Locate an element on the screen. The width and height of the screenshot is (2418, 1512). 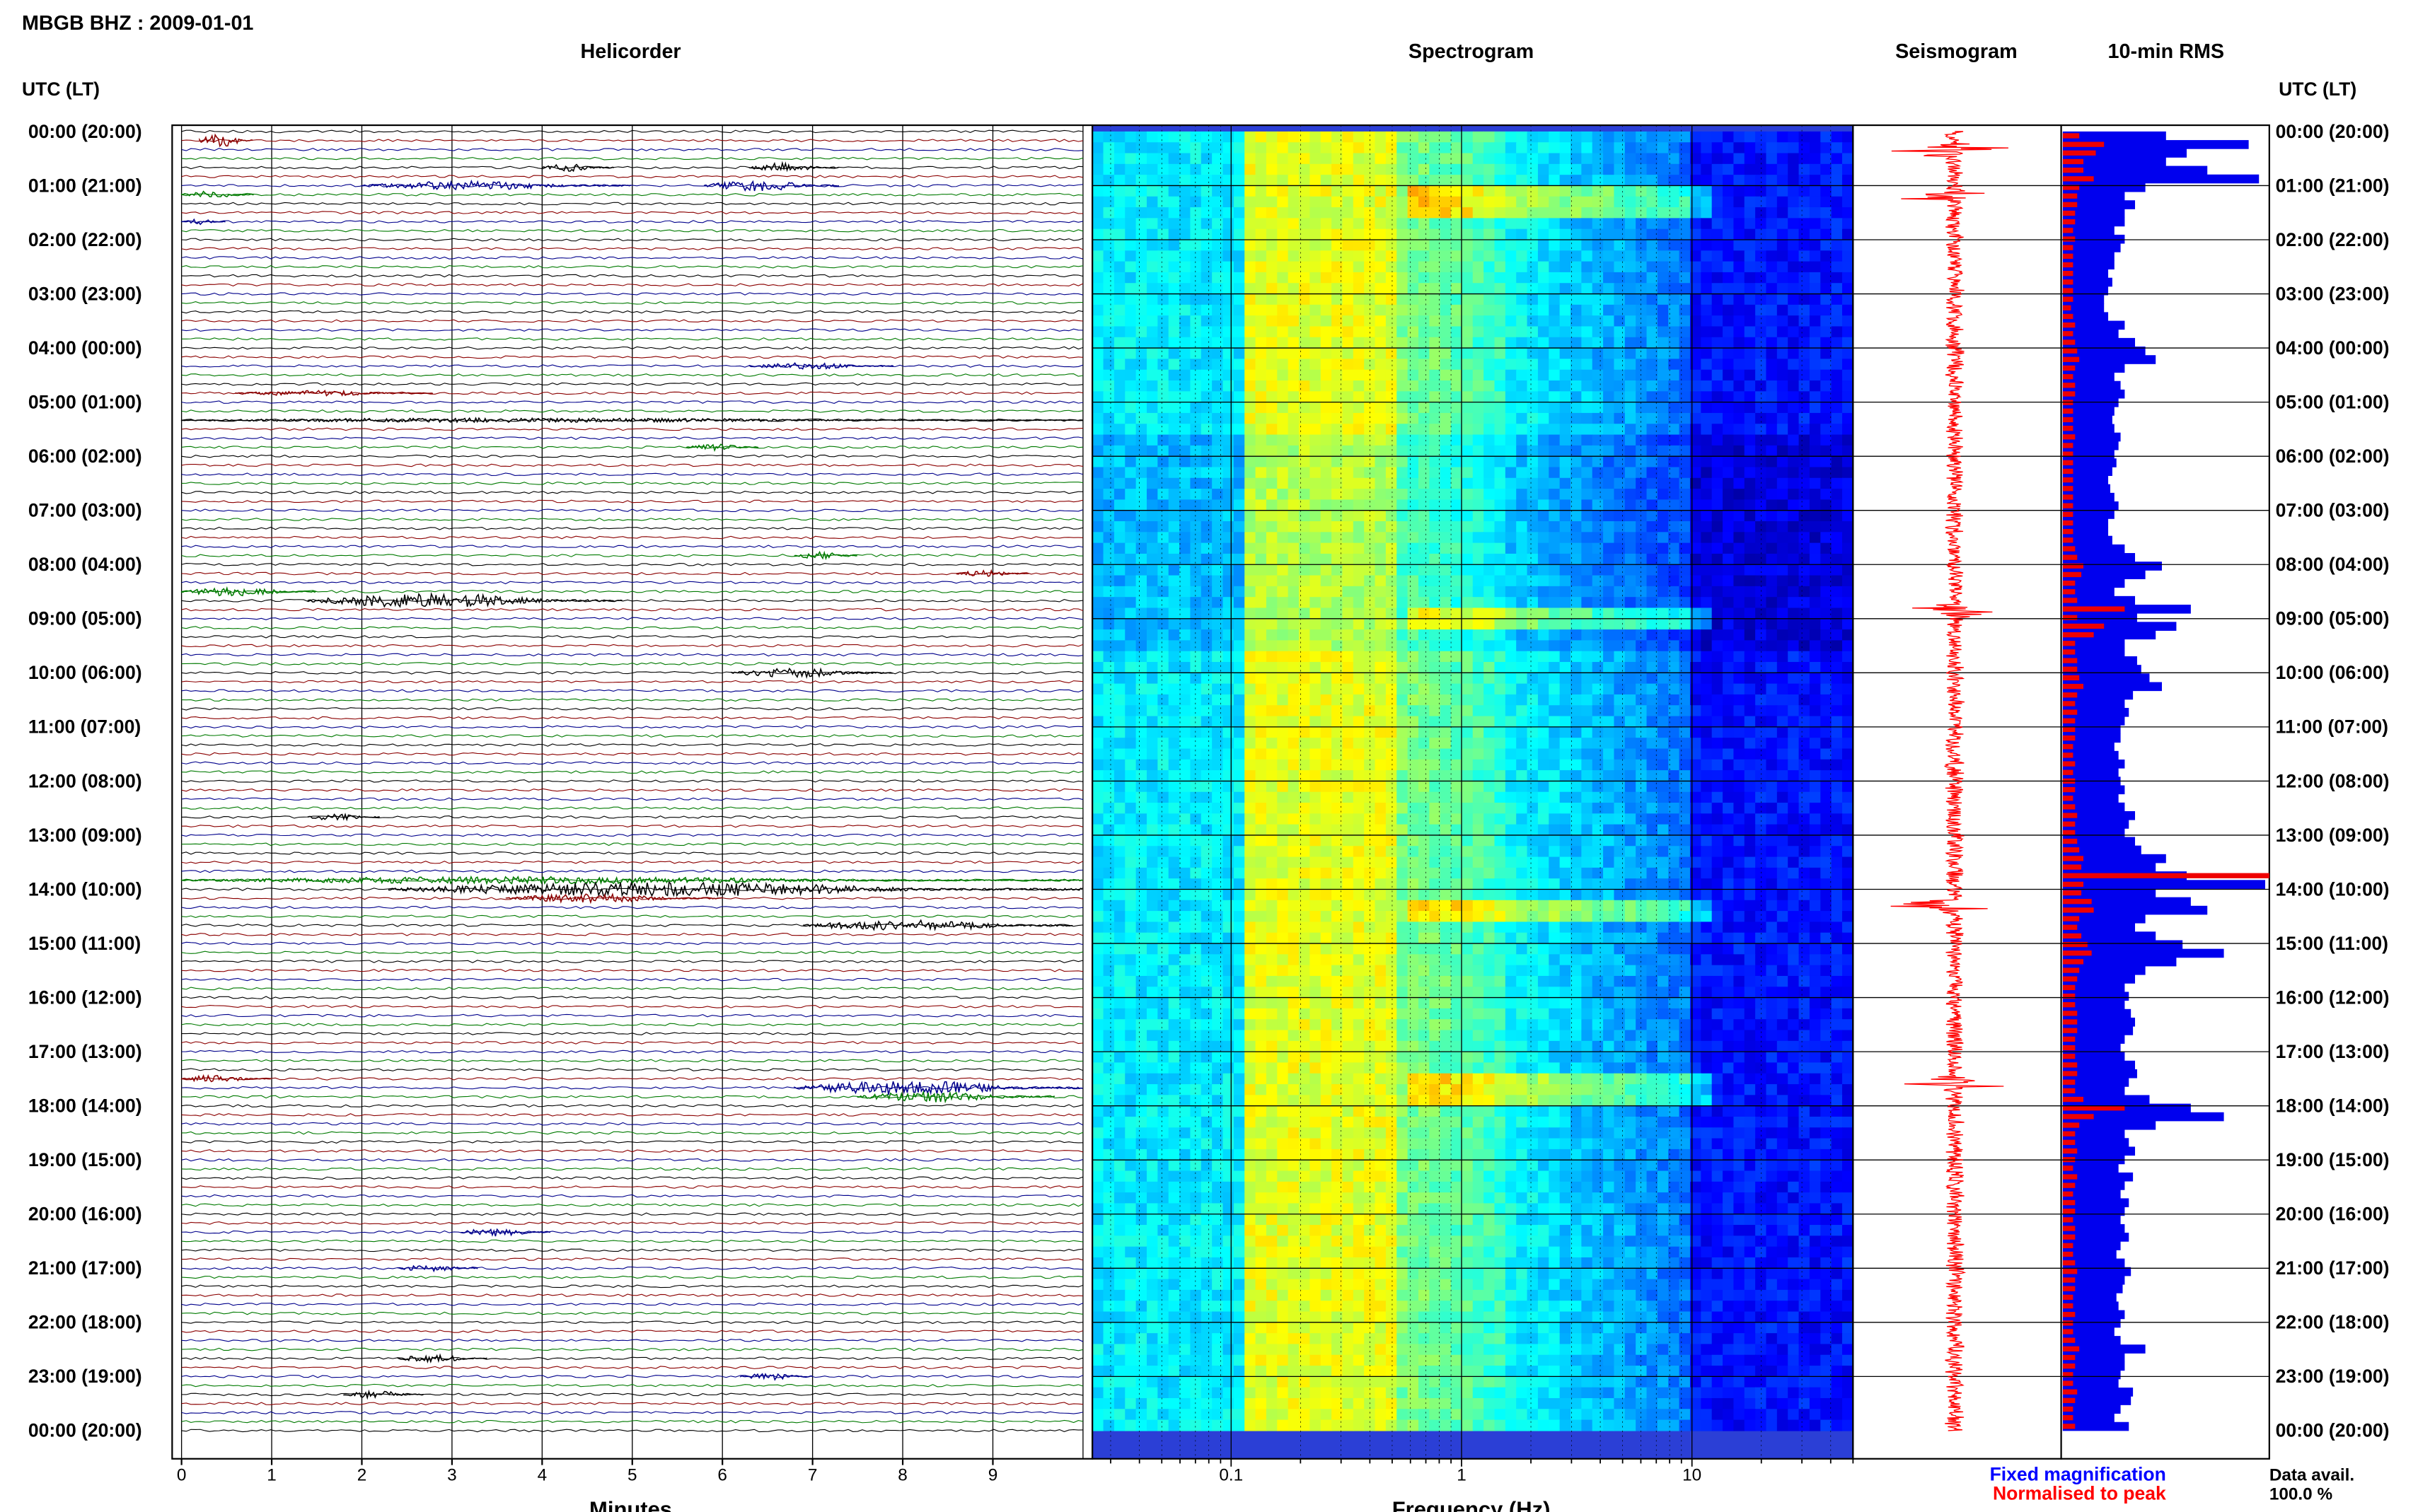
helicorder-trace-line is located at coordinates (632, 1079).